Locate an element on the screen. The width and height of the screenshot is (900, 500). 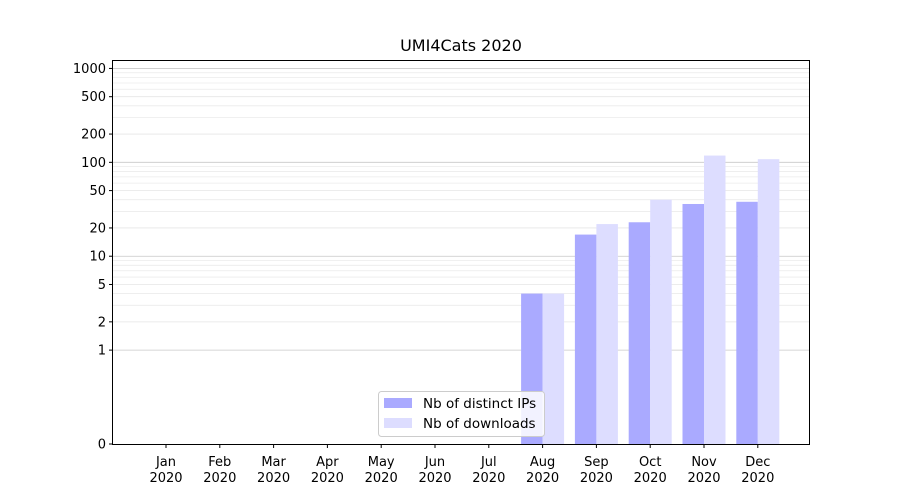
y-tick-label: 1 is located at coordinates (102, 351).